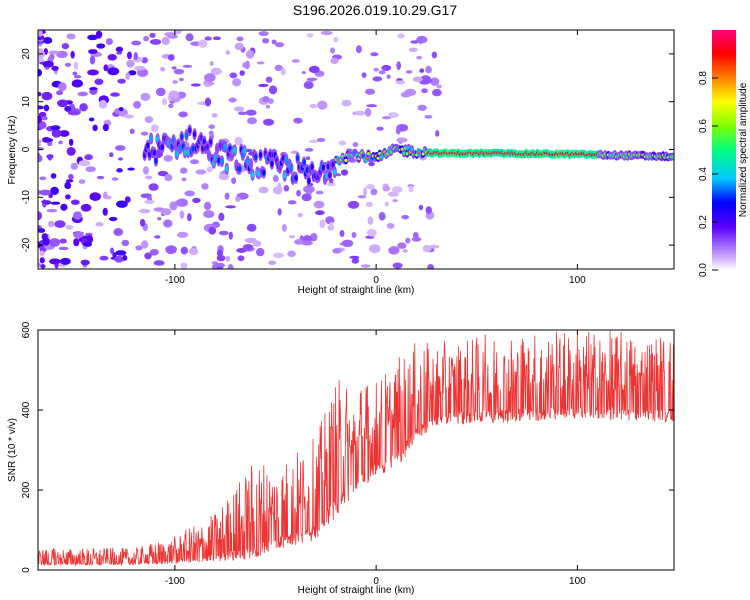  What do you see at coordinates (724, 150) in the screenshot?
I see `colorbar-gradient` at bounding box center [724, 150].